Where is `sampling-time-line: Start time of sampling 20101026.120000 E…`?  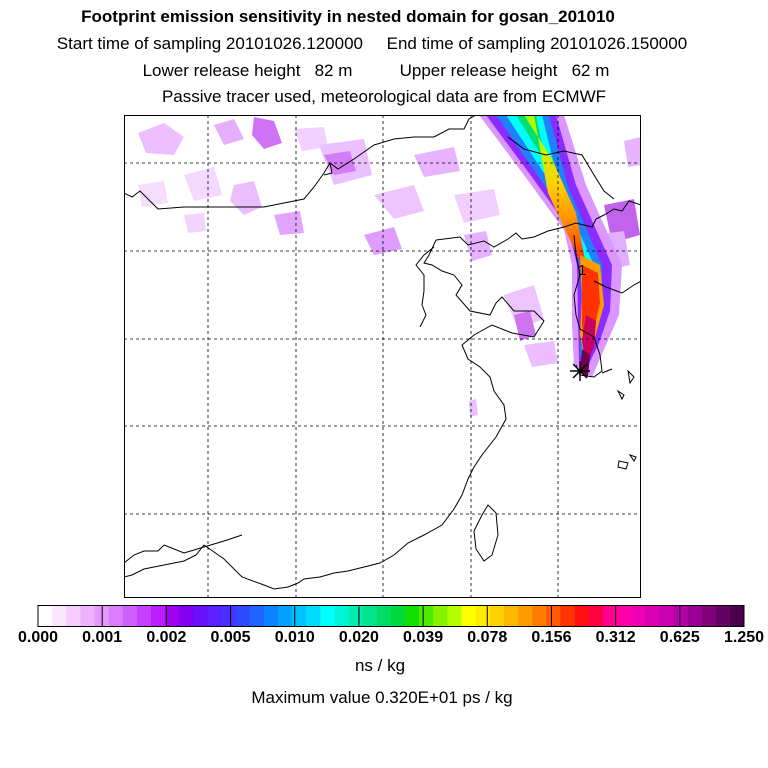 sampling-time-line: Start time of sampling 20101026.120000 E… is located at coordinates (372, 43).